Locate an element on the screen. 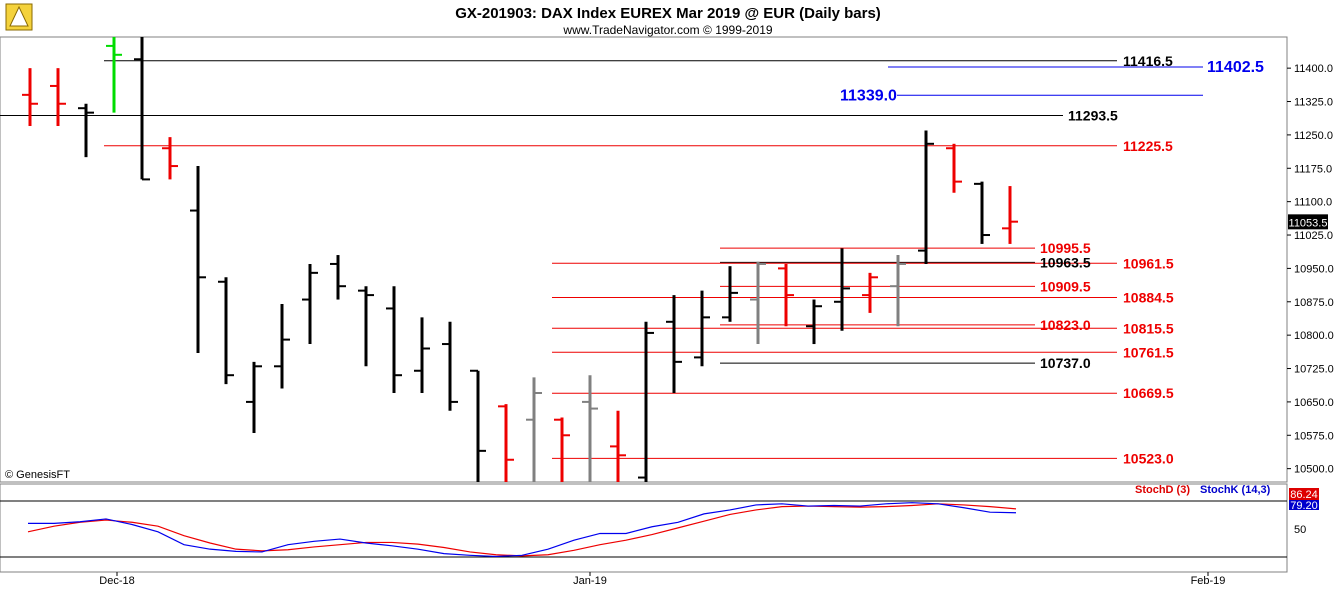 This screenshot has height=591, width=1336. stoch-series-line is located at coordinates (522, 530).